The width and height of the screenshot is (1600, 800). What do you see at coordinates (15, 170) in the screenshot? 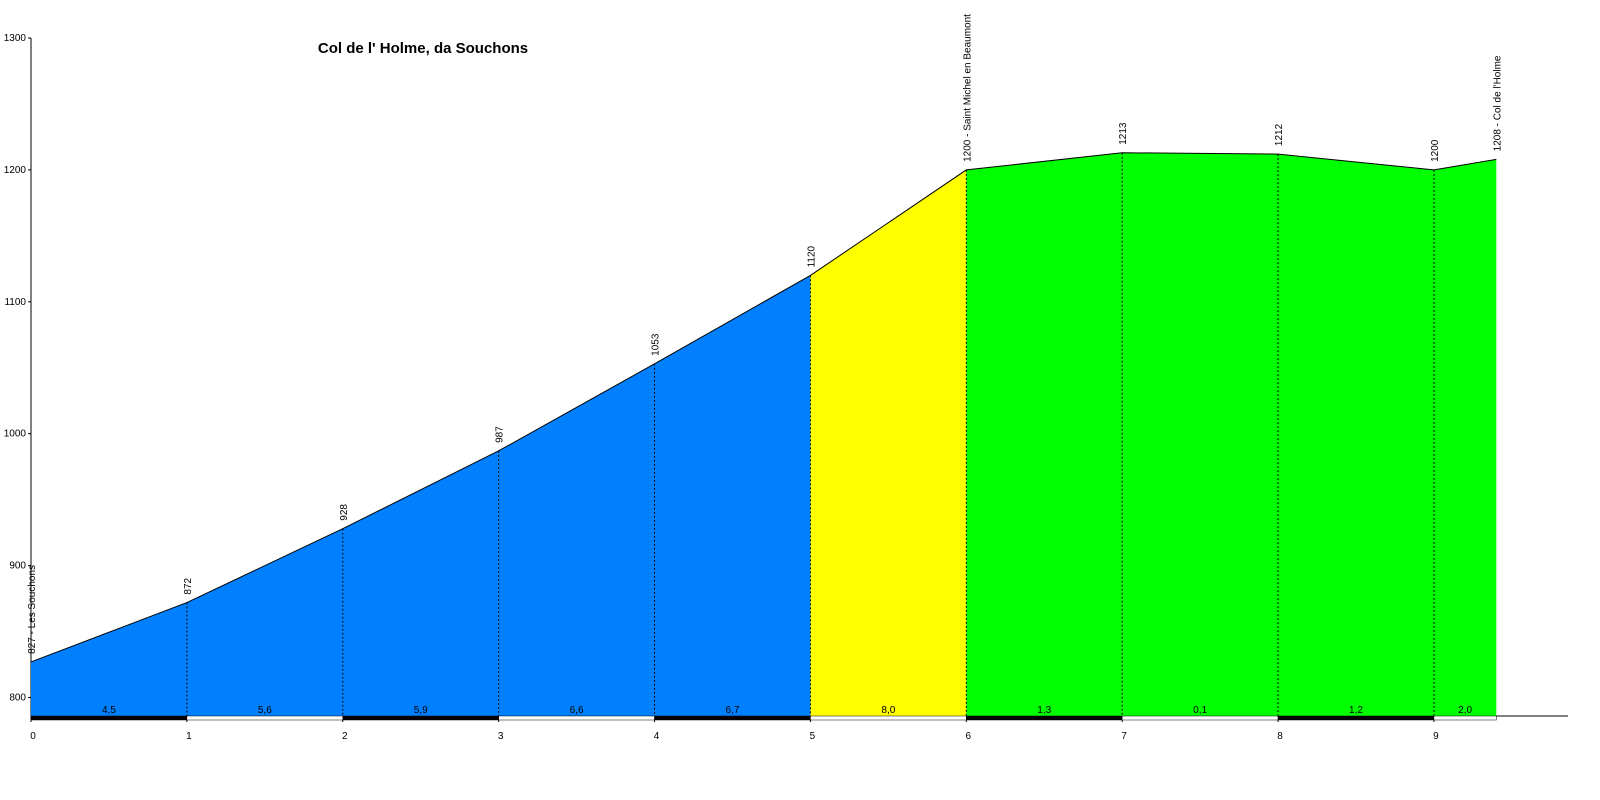
I see `y-tick-label: 1200` at bounding box center [15, 170].